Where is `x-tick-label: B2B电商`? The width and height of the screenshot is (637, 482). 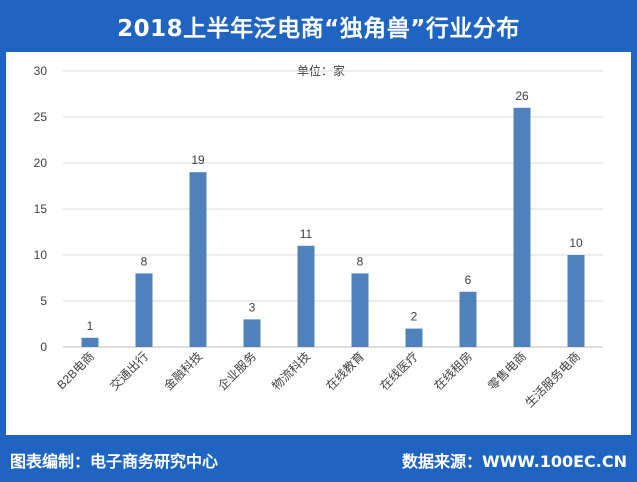 x-tick-label: B2B电商 is located at coordinates (76, 371).